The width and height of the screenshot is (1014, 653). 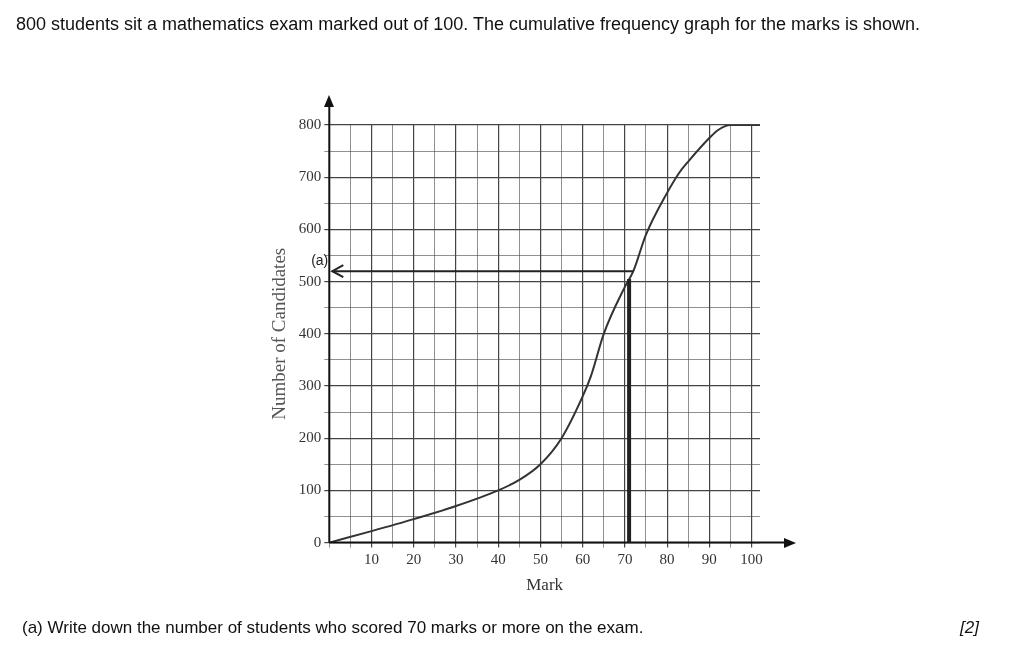 I want to click on x-axis-title: Mark, so click(x=545, y=585).